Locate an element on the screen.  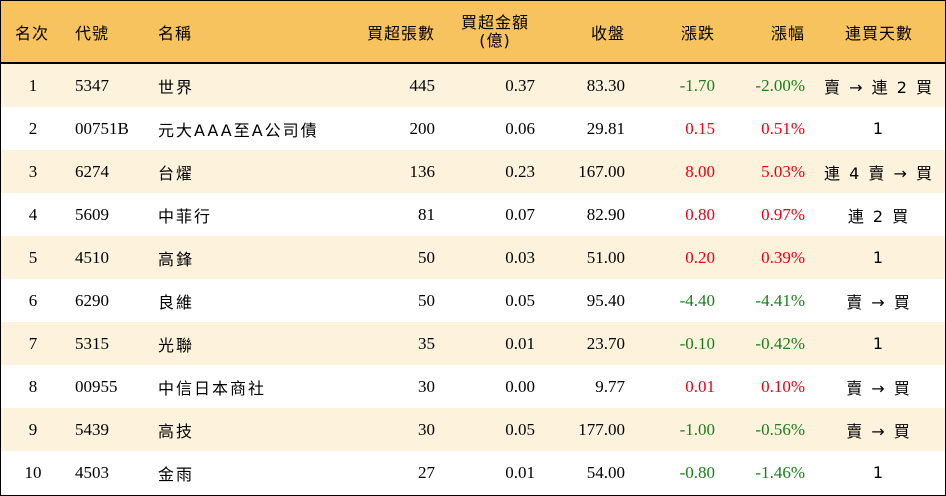
cell-name: 高鋒 is located at coordinates (176, 259).